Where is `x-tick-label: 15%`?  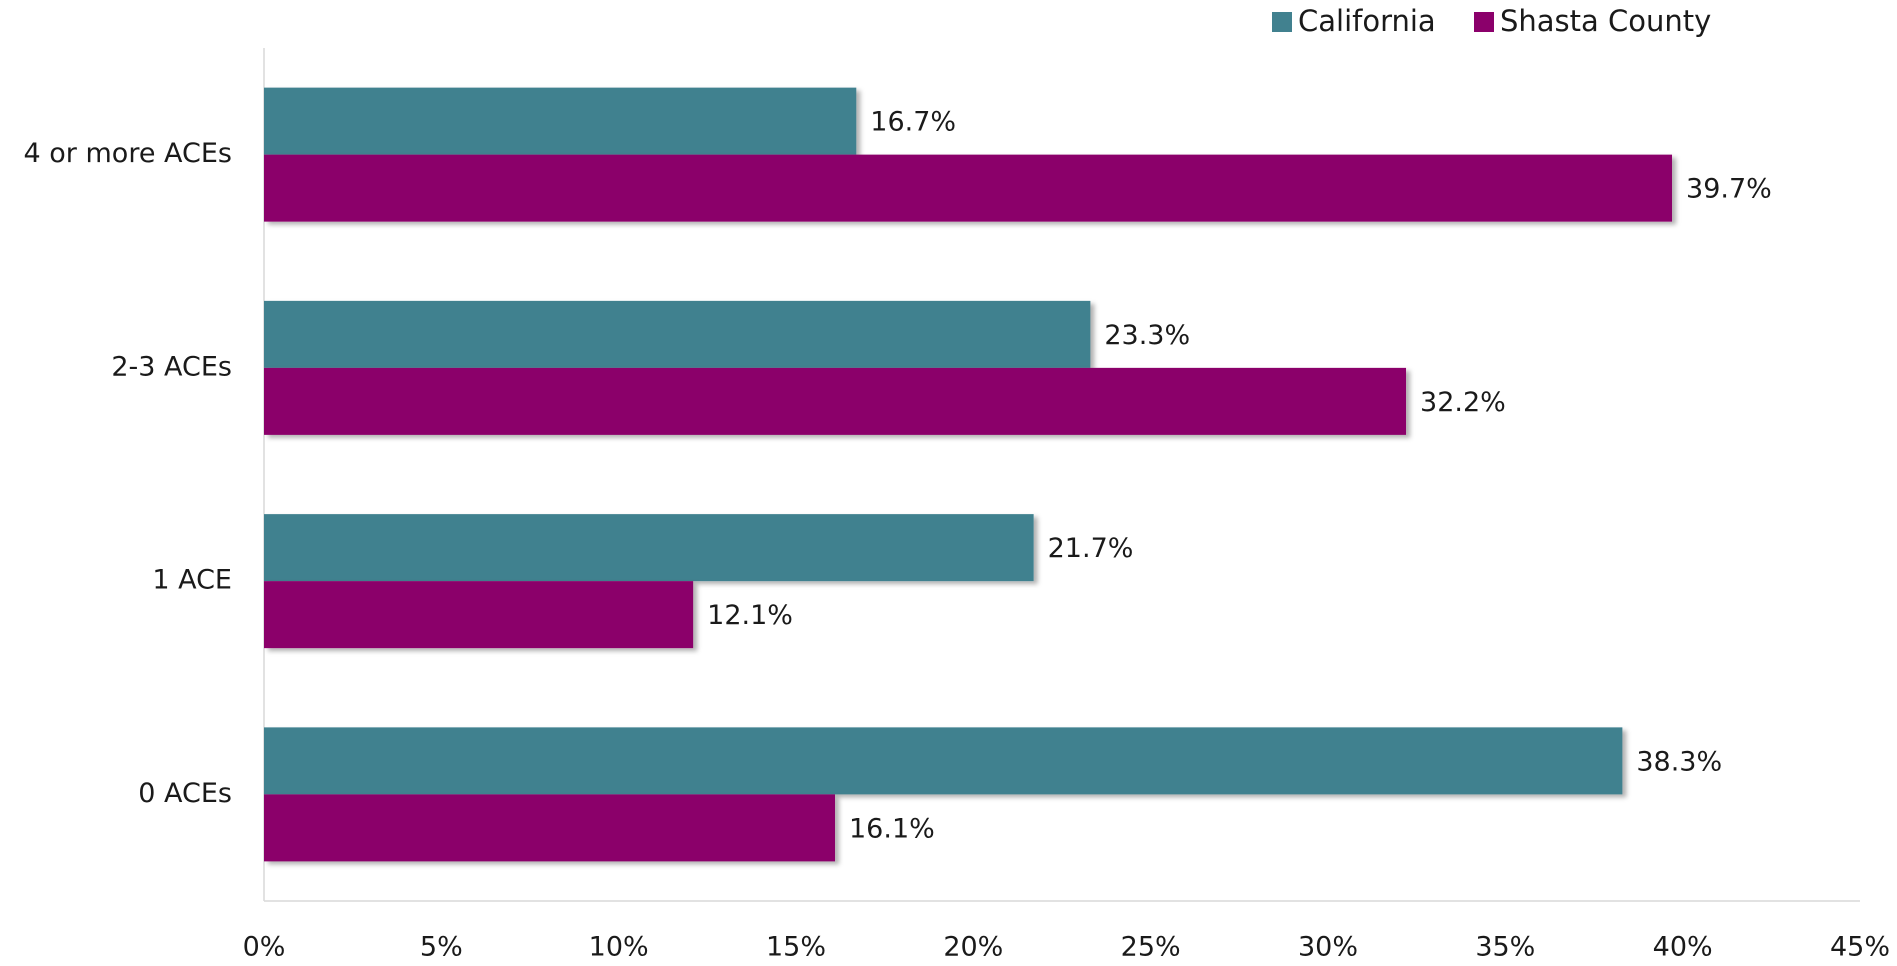 x-tick-label: 15% is located at coordinates (796, 947).